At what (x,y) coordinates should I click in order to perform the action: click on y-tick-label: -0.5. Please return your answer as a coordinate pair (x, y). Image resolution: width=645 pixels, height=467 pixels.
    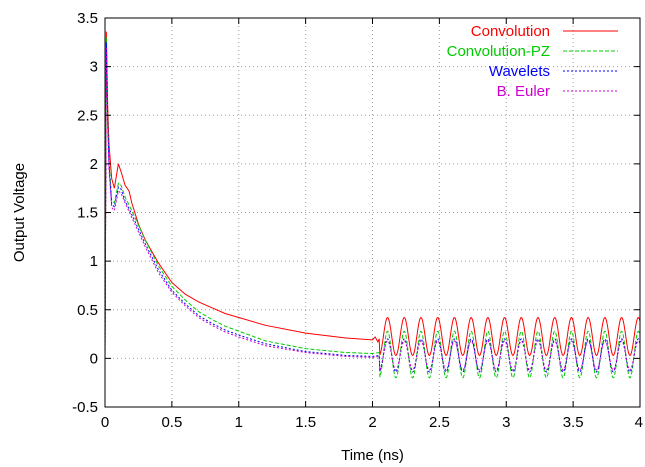
    Looking at the image, I should click on (85, 407).